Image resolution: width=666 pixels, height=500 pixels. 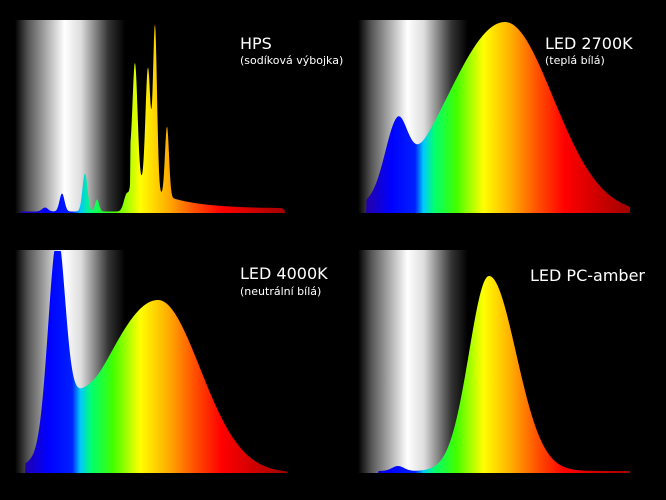 I want to click on panel-subtitle: (neutrální bílá), so click(x=280, y=291).